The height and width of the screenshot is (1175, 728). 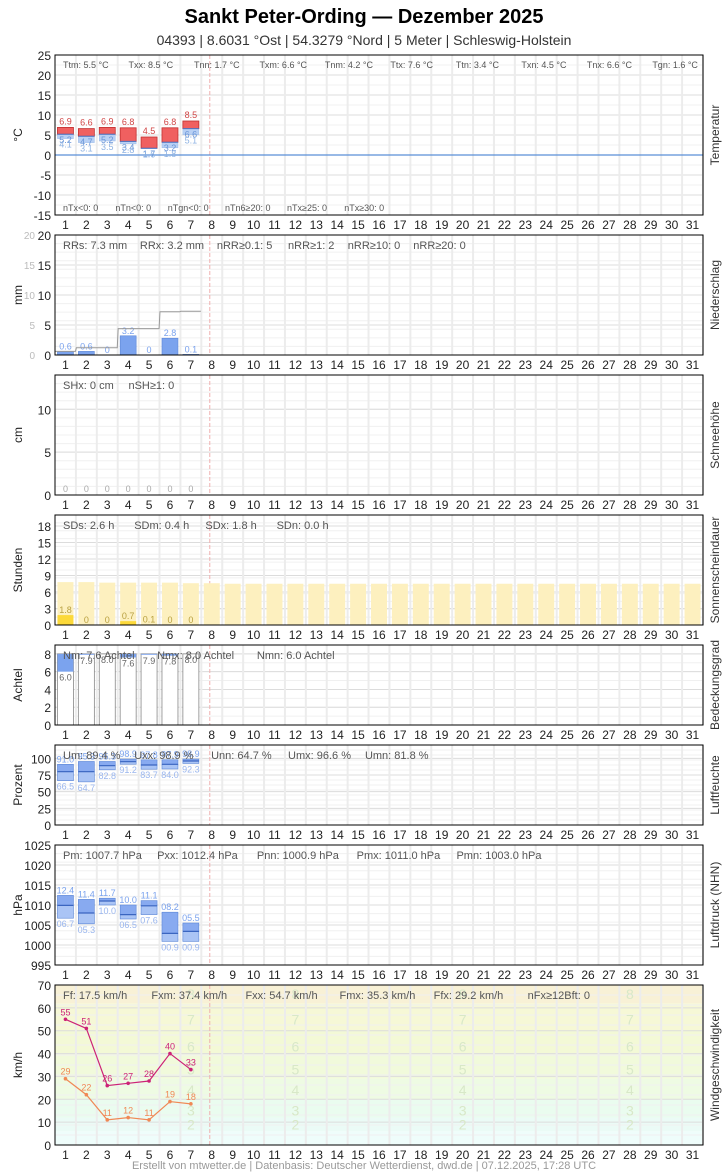 I want to click on beaufort-label: 2, so click(x=630, y=1124).